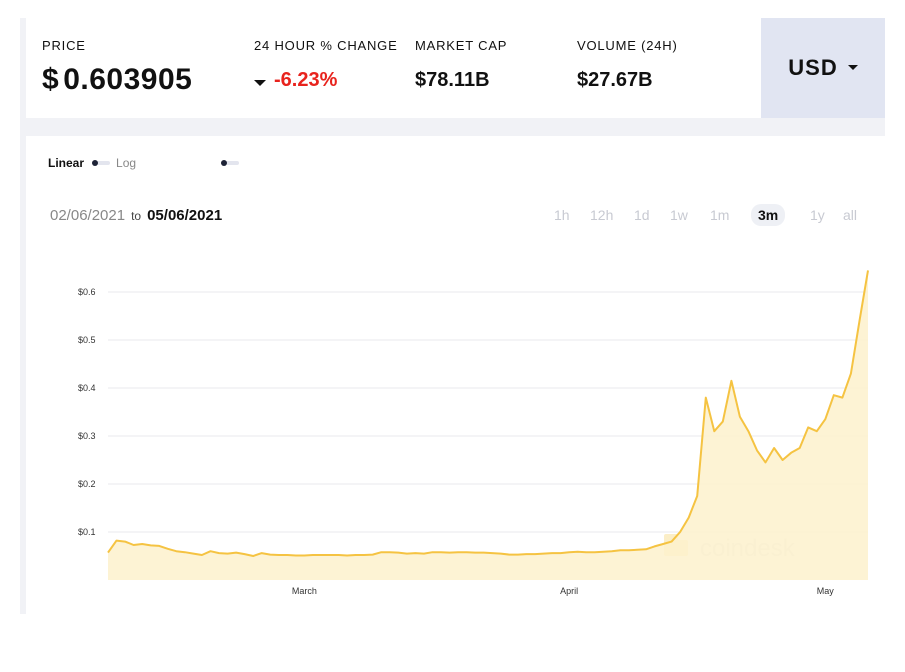  What do you see at coordinates (627, 65) in the screenshot?
I see `volume-stat: VOLUME (24H) $27.67B` at bounding box center [627, 65].